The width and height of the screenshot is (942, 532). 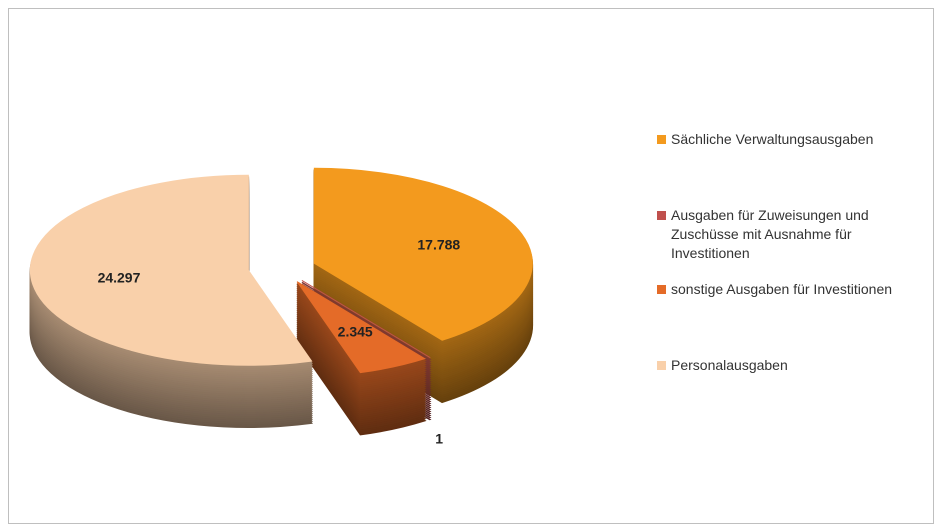 What do you see at coordinates (729, 365) in the screenshot?
I see `legend-label: Personalausgaben` at bounding box center [729, 365].